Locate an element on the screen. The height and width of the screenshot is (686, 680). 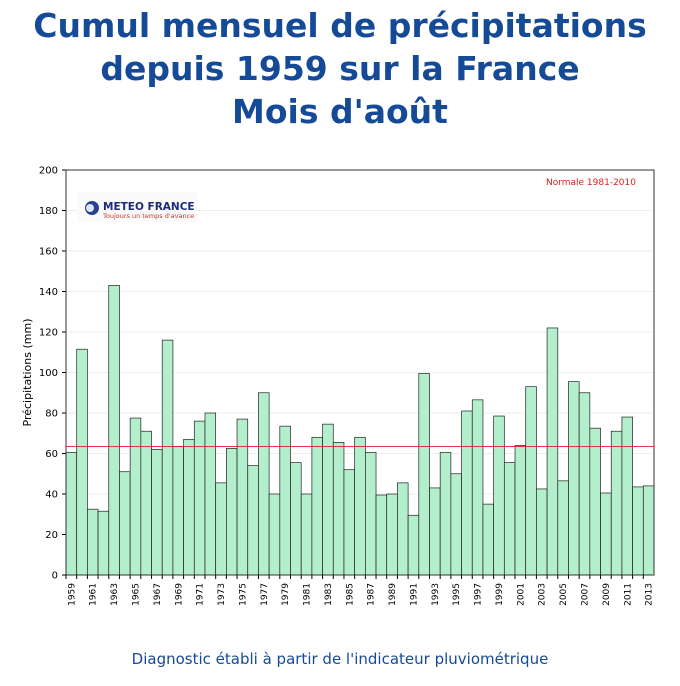
y-tick-label: 40 is located at coordinates (51, 495).